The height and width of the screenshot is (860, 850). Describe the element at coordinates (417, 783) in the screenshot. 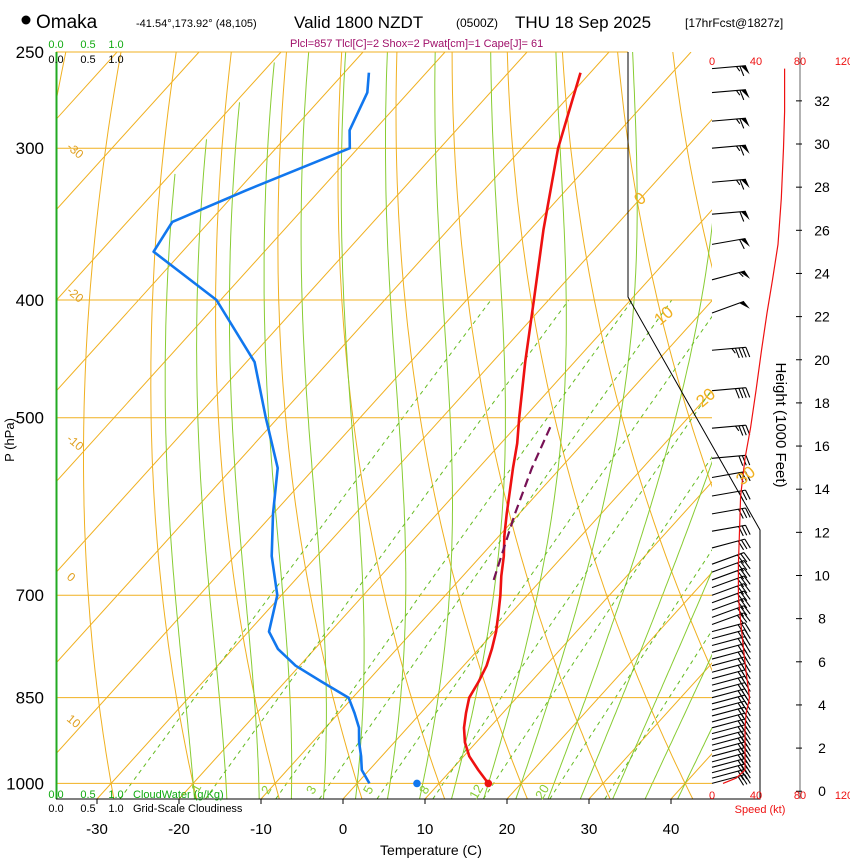

I see `surface-dewpoint-marker` at that location.